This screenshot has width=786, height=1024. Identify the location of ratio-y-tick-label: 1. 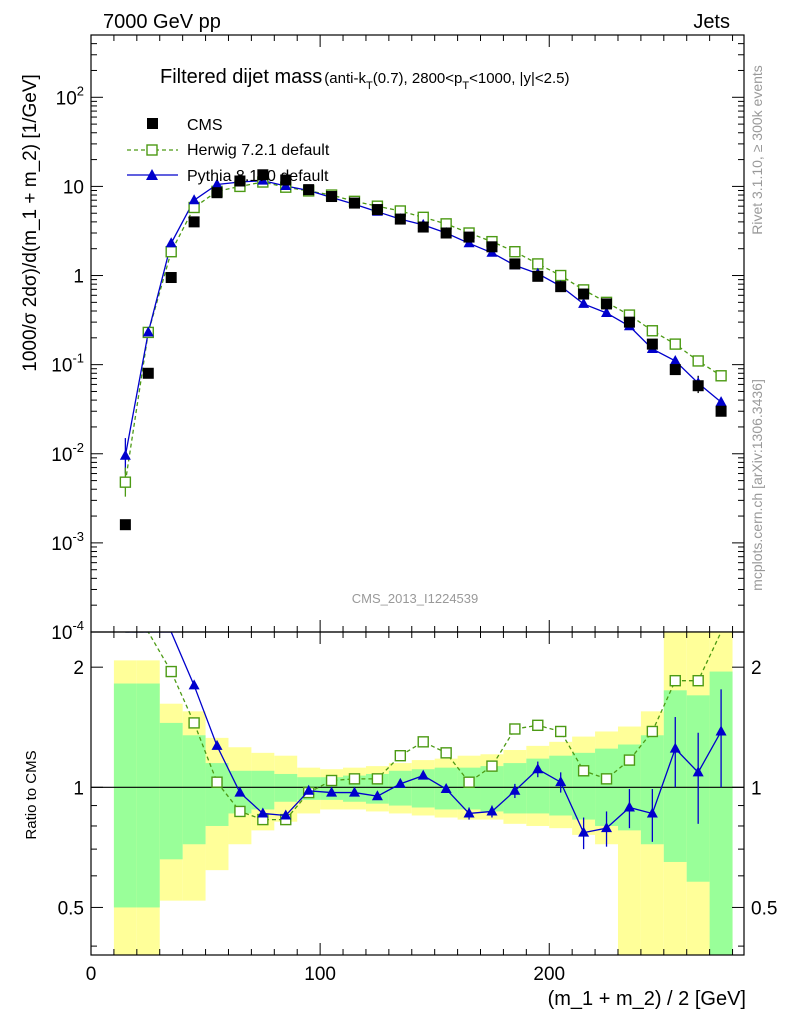
(78, 788).